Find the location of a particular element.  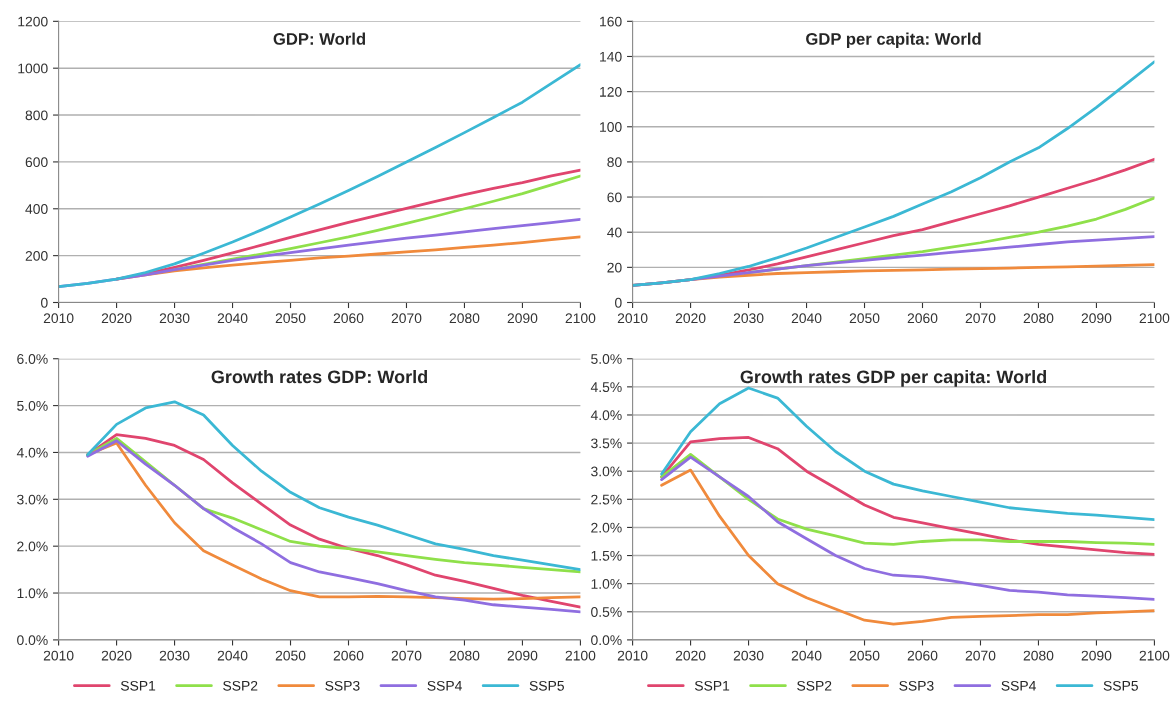

text: GDP: World is located at coordinates (319, 38).